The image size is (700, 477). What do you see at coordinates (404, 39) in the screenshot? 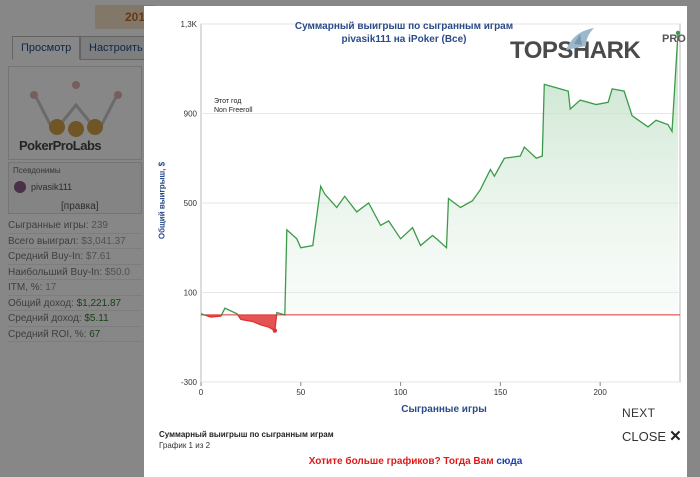
I see `chart-subtitle: pivasik111 на iPoker (Все)` at bounding box center [404, 39].